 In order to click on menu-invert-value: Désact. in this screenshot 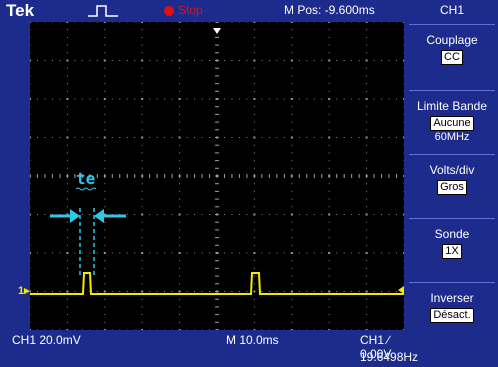, I will do `click(452, 315)`.